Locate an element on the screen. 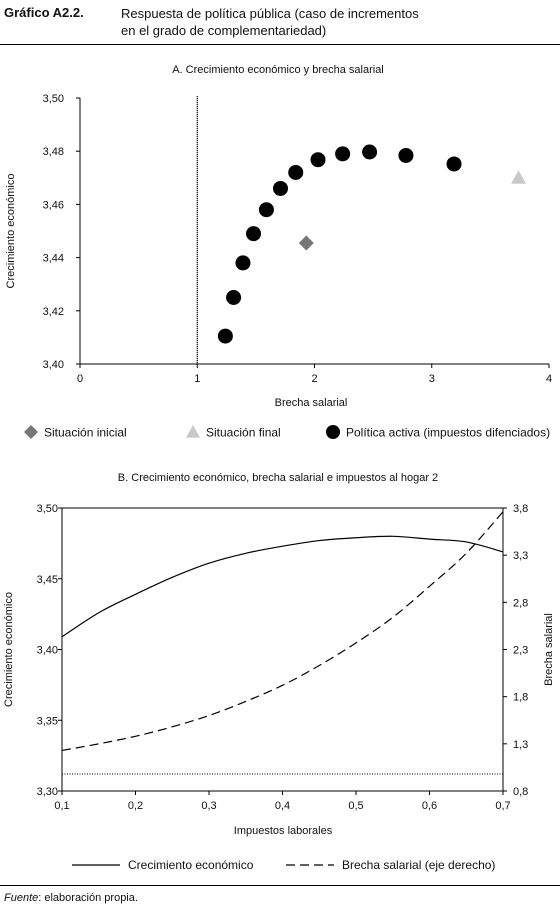  chart-a-legend-marker-diamond is located at coordinates (31, 432).